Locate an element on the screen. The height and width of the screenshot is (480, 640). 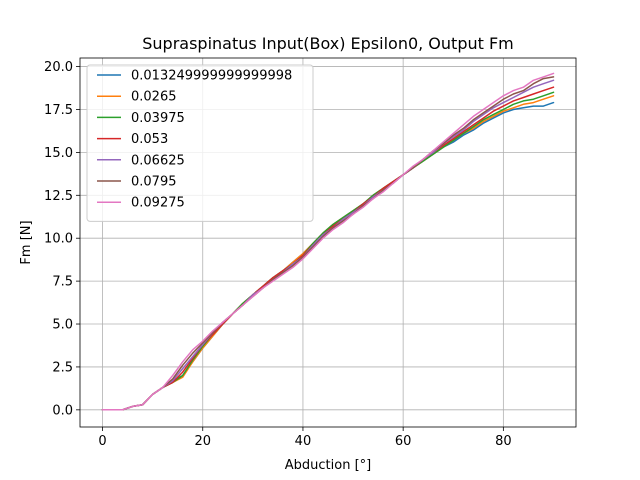
legend-label: 0.03975 is located at coordinates (158, 118).